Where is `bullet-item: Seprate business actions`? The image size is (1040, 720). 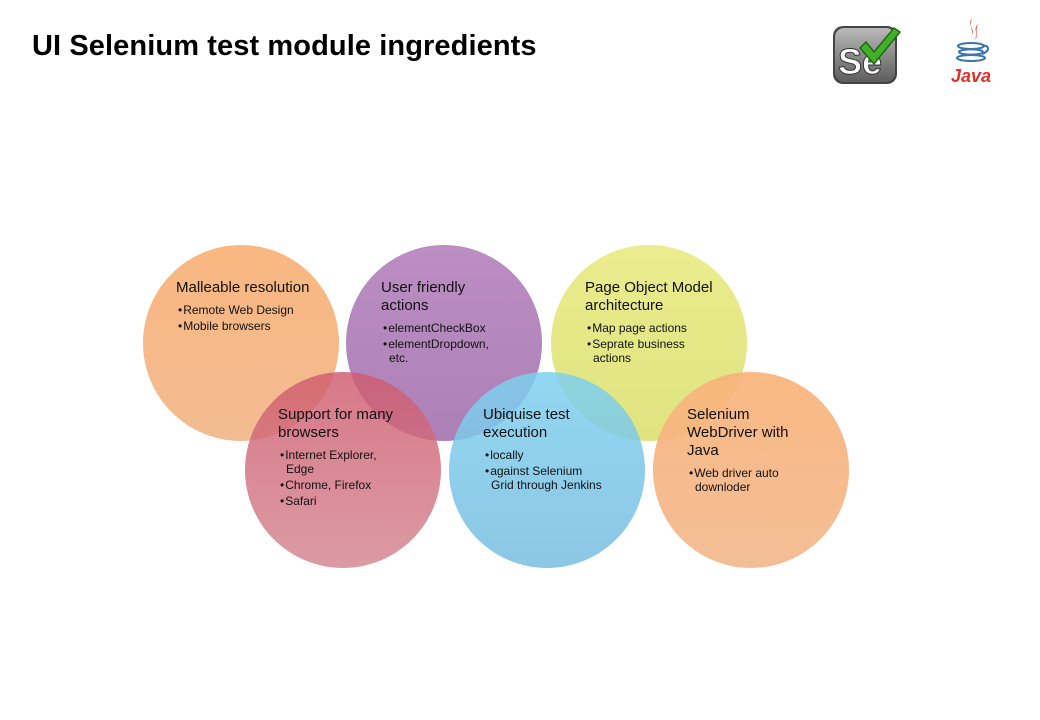
bullet-item: Seprate business actions is located at coordinates (650, 351).